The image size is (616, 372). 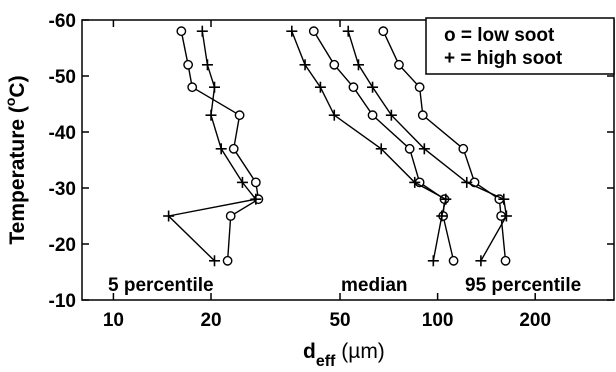 I want to click on legend-entry-high-soot: + = high soot, so click(x=503, y=58).